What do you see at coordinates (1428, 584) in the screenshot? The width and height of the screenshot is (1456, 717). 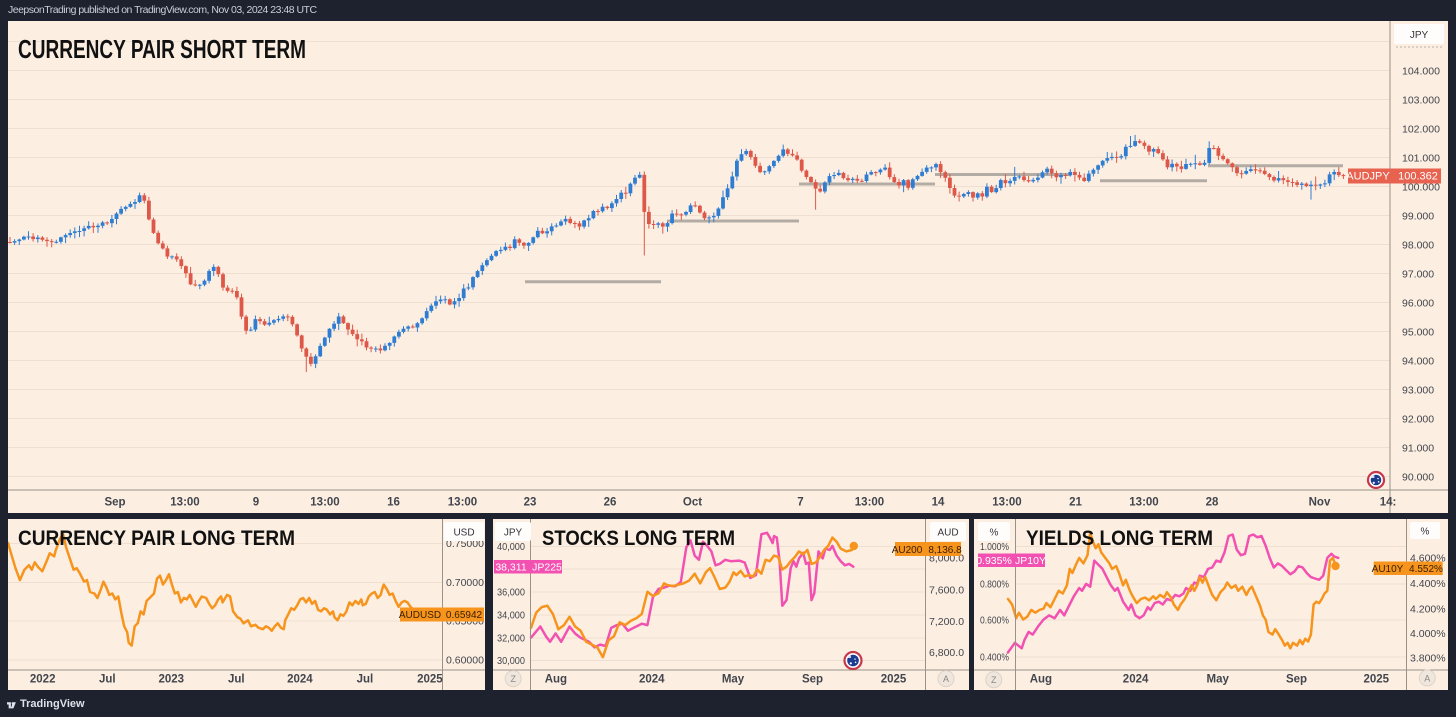 I see `svg-text: 4.400%` at bounding box center [1428, 584].